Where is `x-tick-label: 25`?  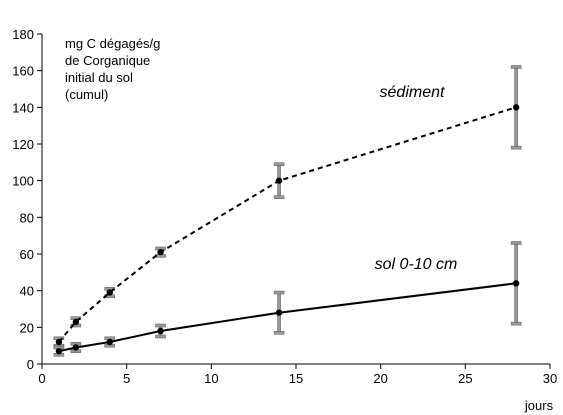
x-tick-label: 25 is located at coordinates (465, 378).